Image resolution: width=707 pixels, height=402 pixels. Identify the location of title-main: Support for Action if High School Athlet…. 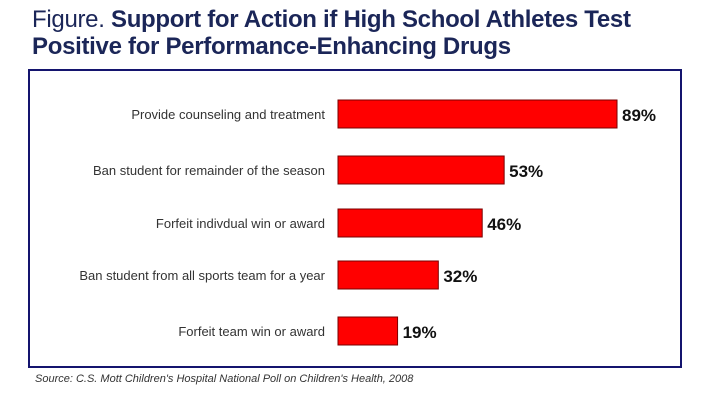
(331, 33).